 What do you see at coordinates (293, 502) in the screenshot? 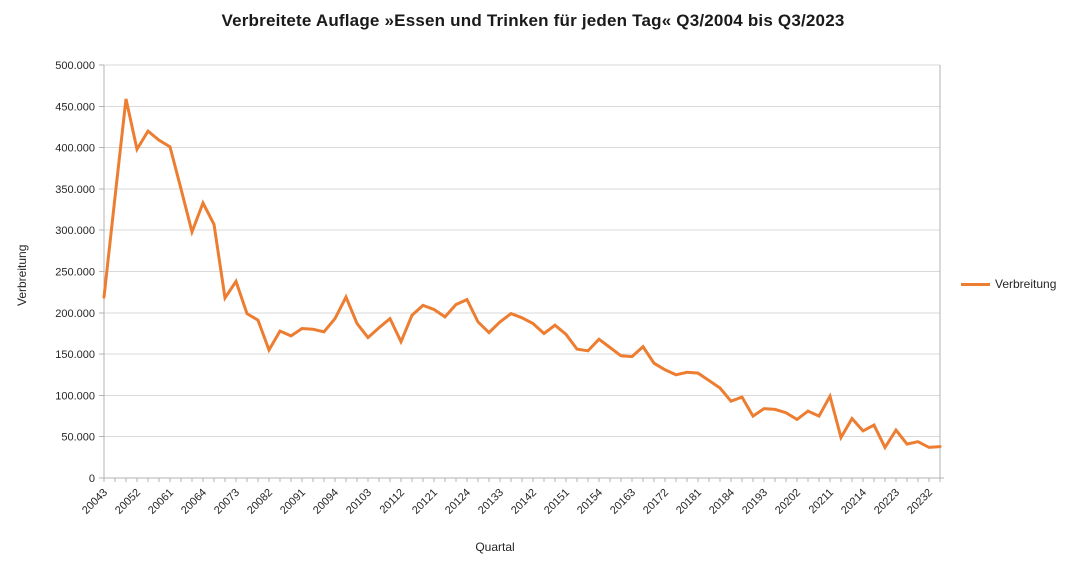
I see `x-tick-label: 20091` at bounding box center [293, 502].